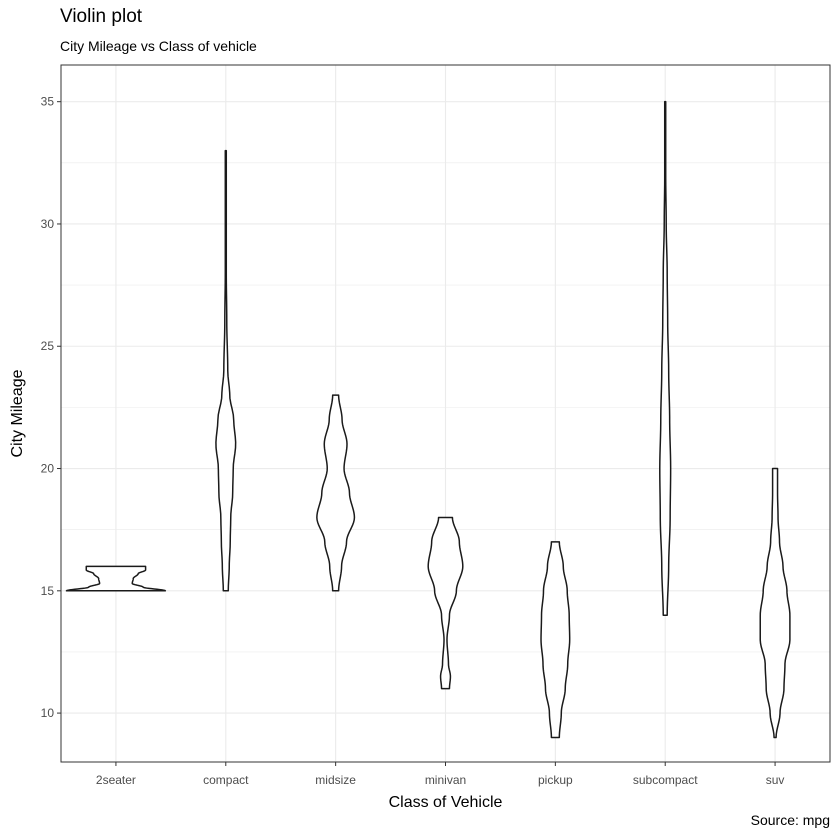  What do you see at coordinates (446, 802) in the screenshot?
I see `x-axis-title: Class of Vehicle` at bounding box center [446, 802].